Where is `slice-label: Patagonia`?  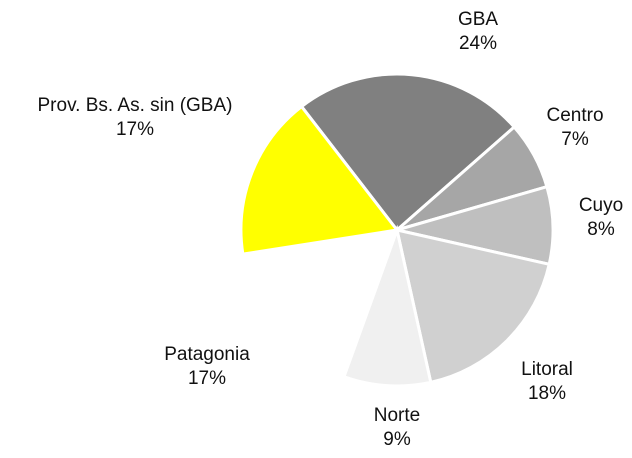 slice-label: Patagonia is located at coordinates (207, 354).